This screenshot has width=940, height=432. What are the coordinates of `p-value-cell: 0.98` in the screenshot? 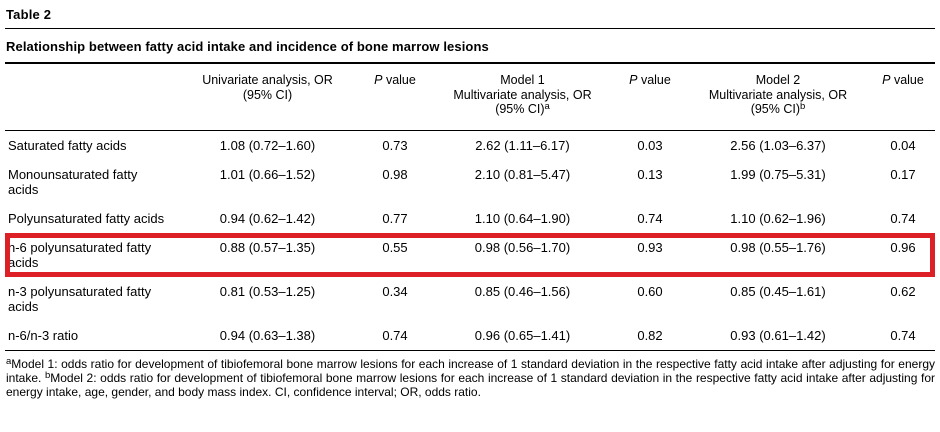 It's located at (395, 174).